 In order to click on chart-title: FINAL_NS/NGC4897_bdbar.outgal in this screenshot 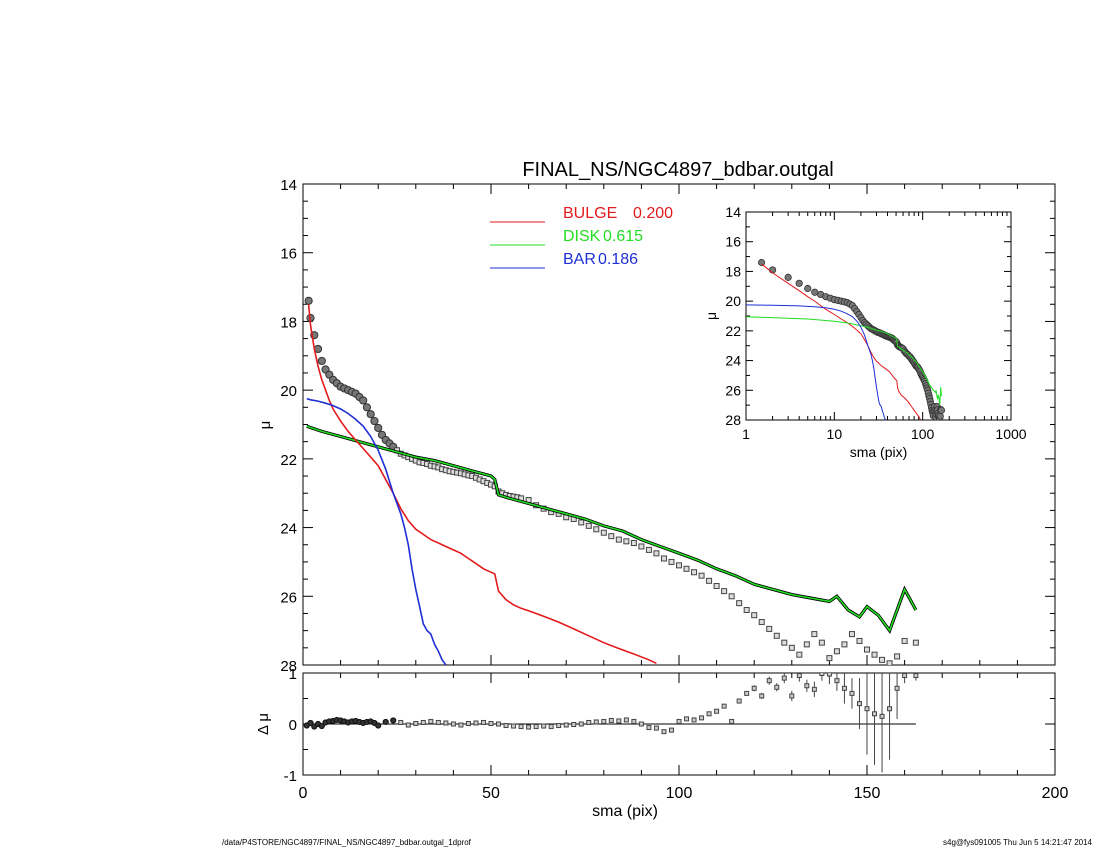, I will do `click(677, 170)`.